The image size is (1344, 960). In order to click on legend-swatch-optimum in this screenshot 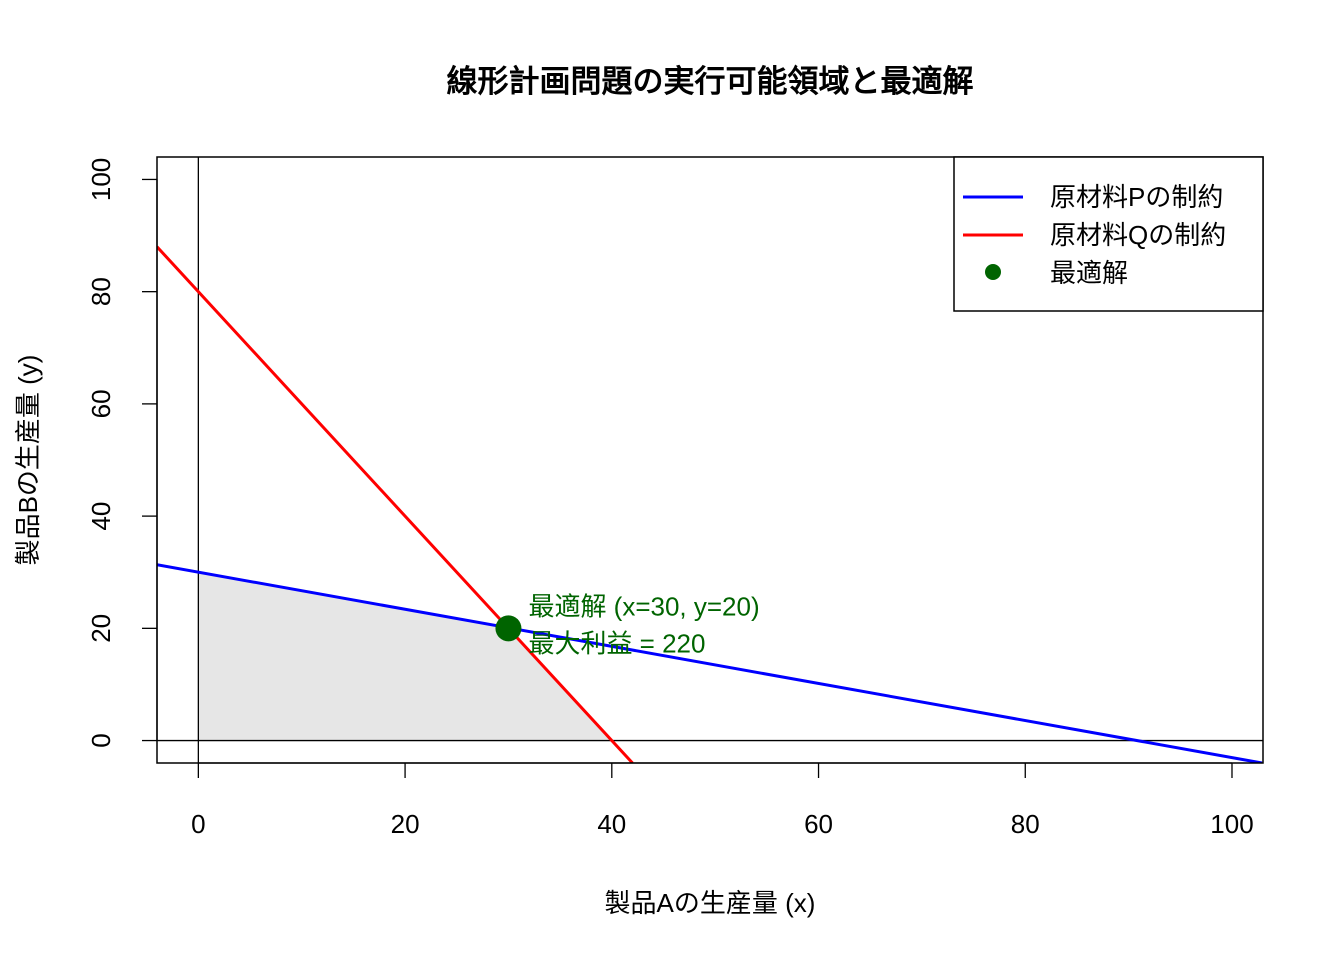, I will do `click(993, 272)`.